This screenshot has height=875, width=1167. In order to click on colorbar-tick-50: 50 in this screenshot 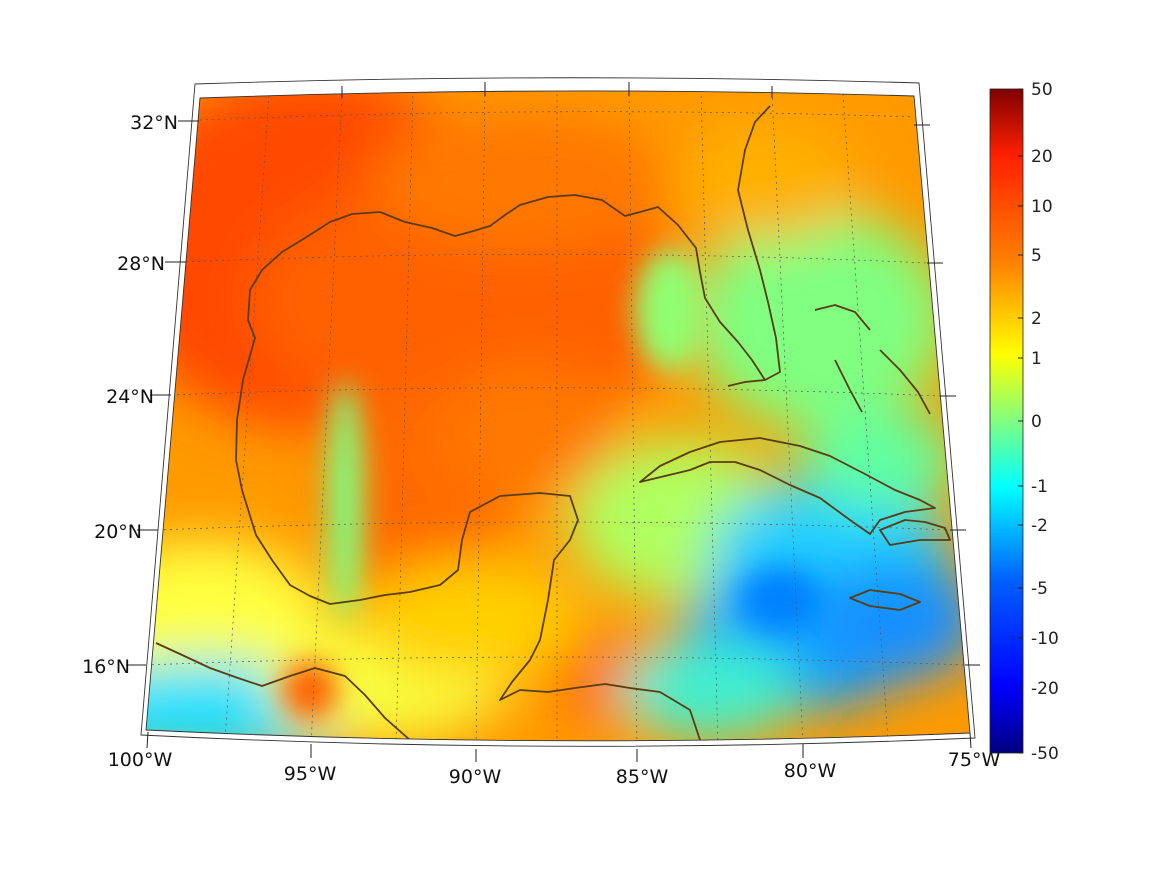, I will do `click(1042, 90)`.